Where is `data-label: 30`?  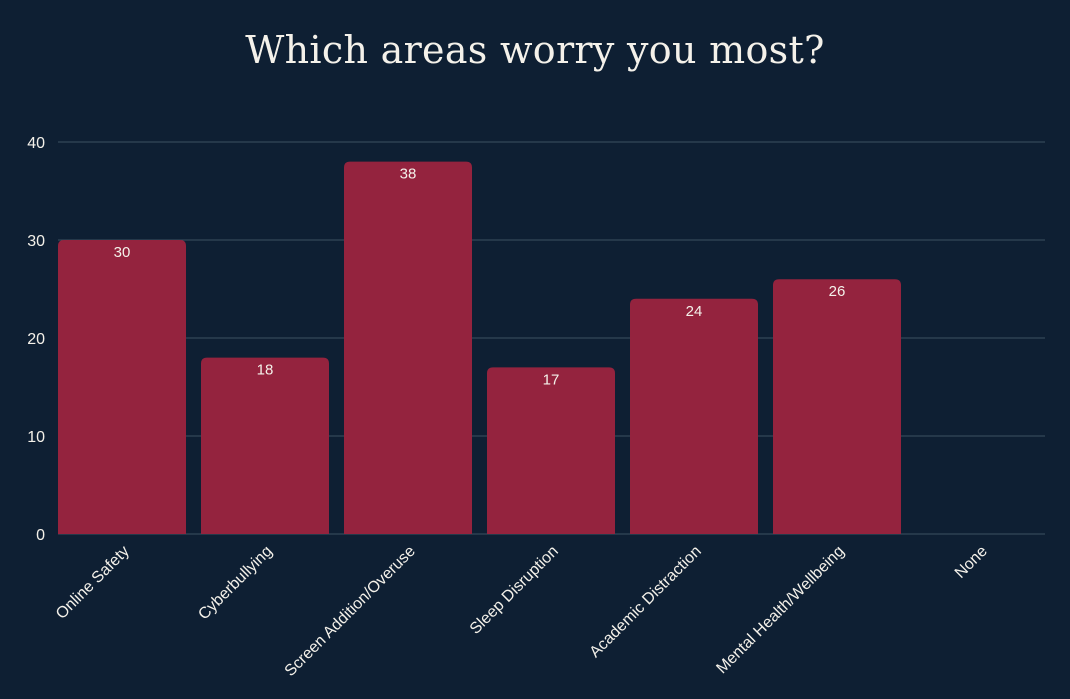
data-label: 30 is located at coordinates (122, 252).